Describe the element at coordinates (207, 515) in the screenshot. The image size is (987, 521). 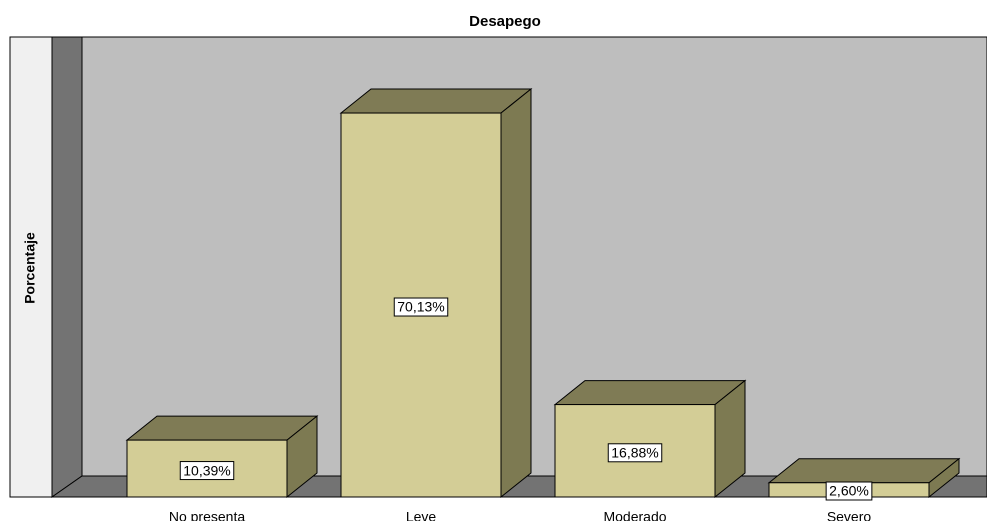
I see `x-tick-label: No presenta` at that location.